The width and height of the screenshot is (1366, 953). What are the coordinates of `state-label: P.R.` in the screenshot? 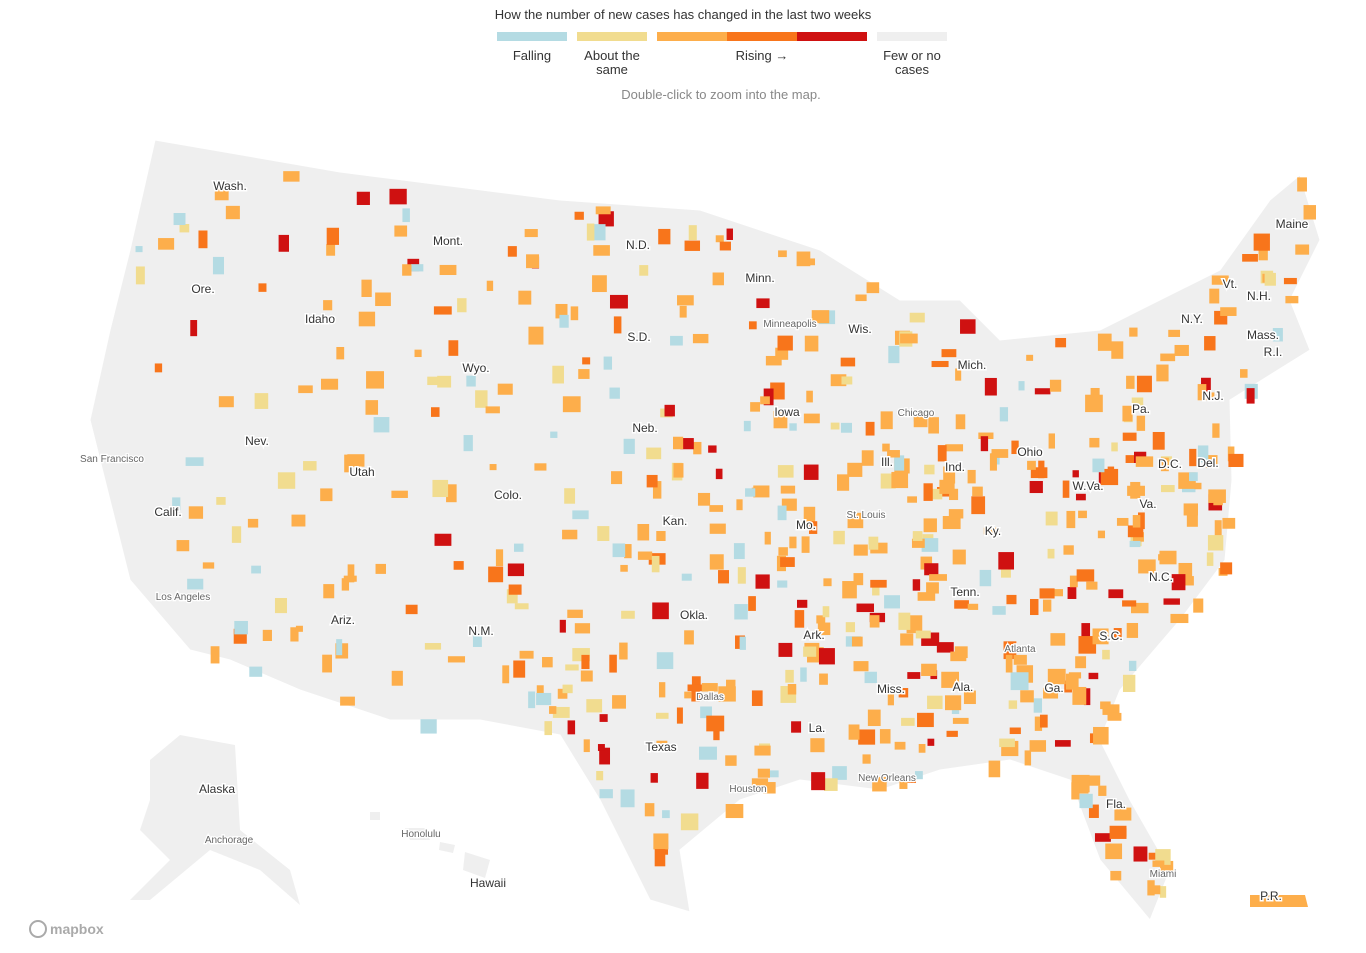 It's located at (1271, 896).